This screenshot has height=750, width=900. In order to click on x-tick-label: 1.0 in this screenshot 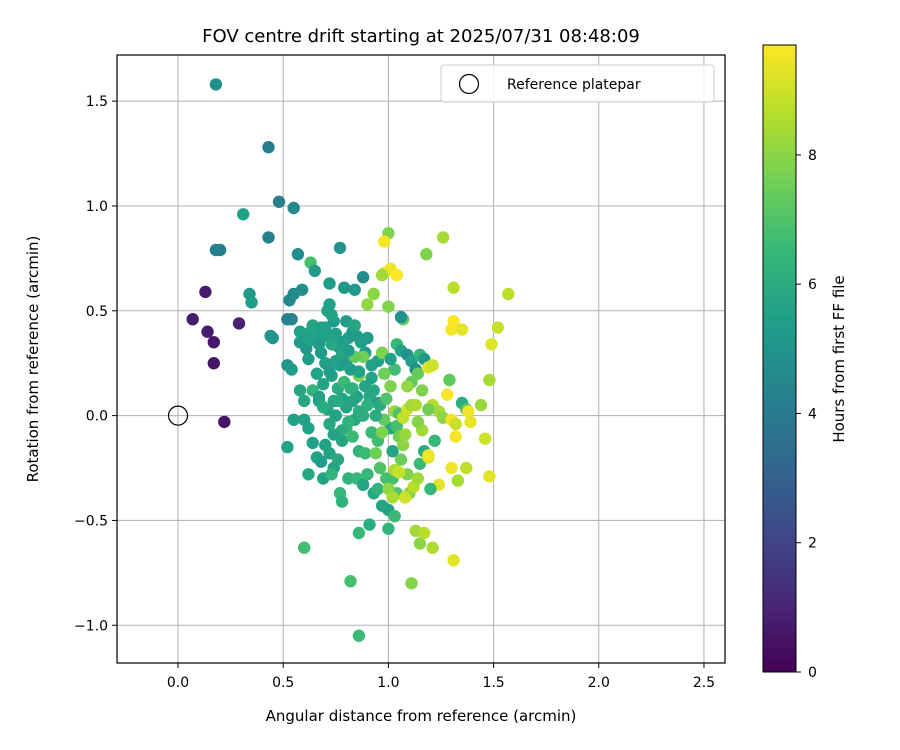, I will do `click(388, 683)`.